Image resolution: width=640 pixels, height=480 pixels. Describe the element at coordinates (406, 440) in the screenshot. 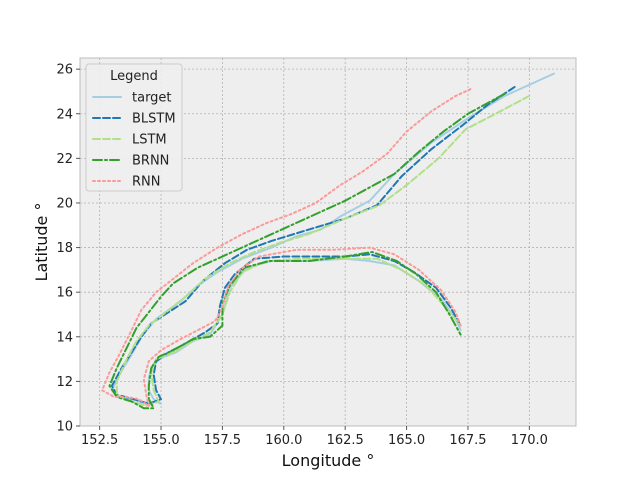

I see `x-tick-label: 165.0` at that location.